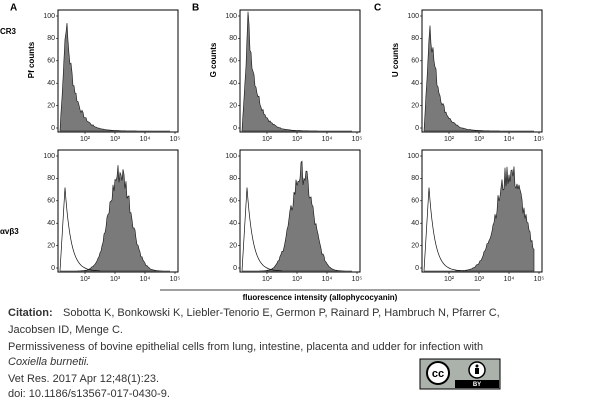 This screenshot has width=600, height=401. What do you see at coordinates (438, 374) in the screenshot?
I see `cc-text: cc` at bounding box center [438, 374].